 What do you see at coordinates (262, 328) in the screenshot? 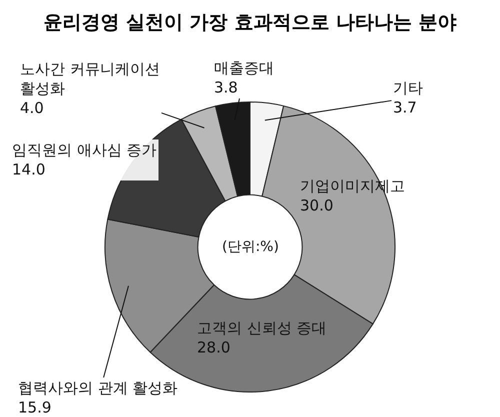
I see `slice-label: 고객의 신뢰성 증대` at bounding box center [262, 328].